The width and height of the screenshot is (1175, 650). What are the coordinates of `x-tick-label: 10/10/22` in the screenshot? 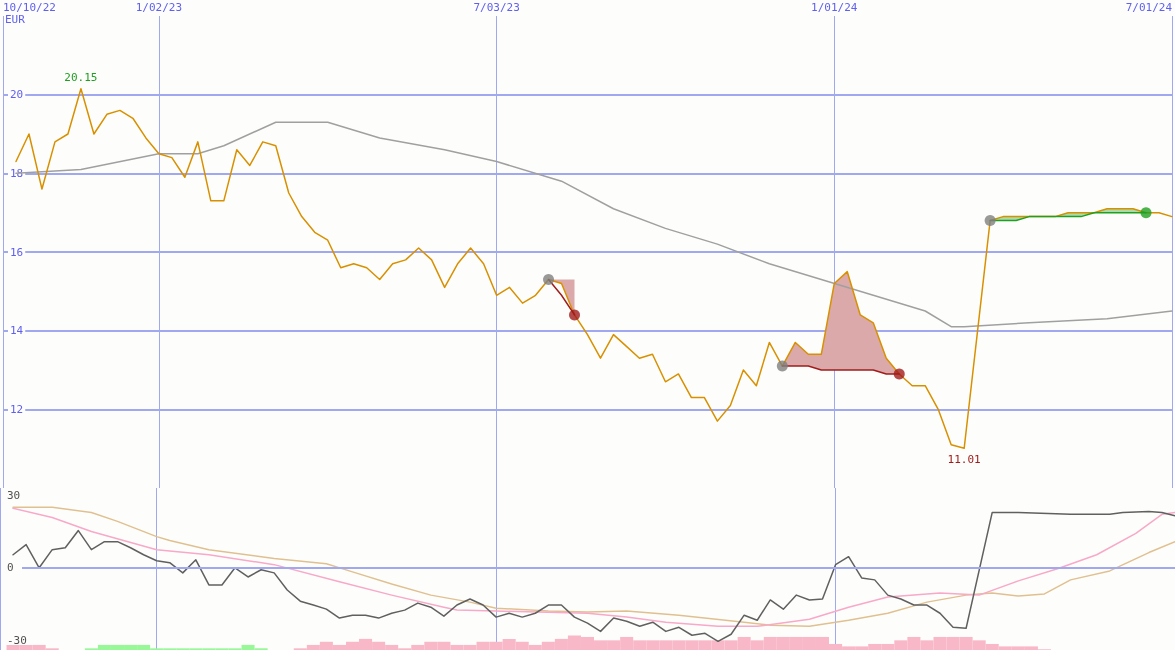 It's located at (29, 7).